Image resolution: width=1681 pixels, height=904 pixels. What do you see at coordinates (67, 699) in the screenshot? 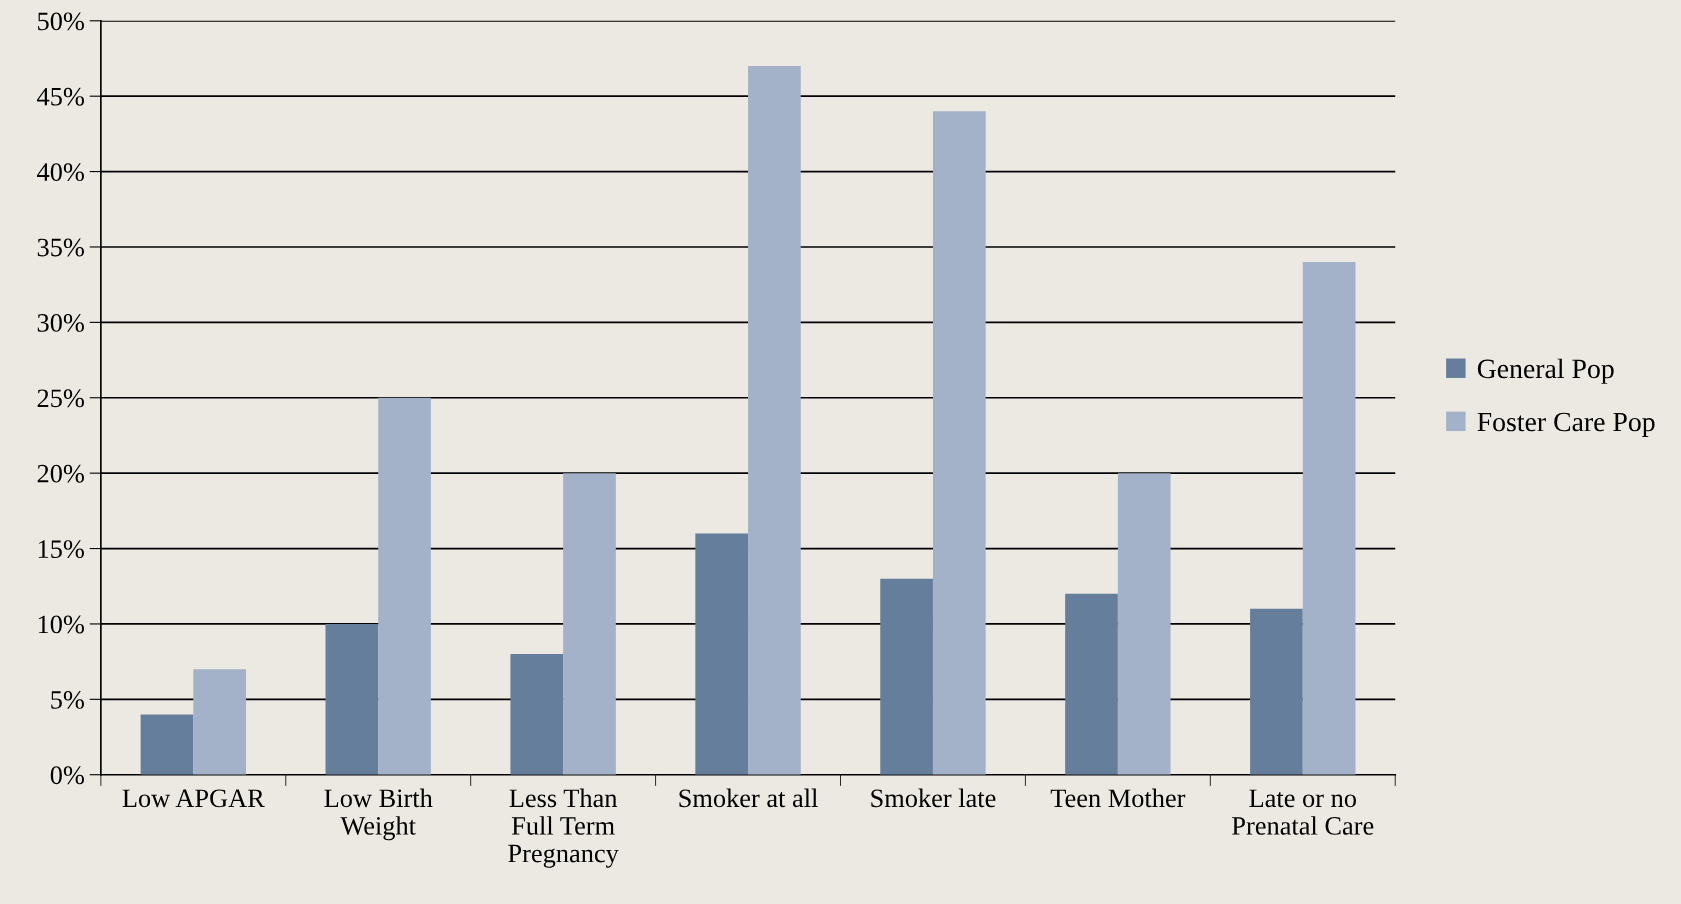
I see `y-tick-label: 5%` at bounding box center [67, 699].